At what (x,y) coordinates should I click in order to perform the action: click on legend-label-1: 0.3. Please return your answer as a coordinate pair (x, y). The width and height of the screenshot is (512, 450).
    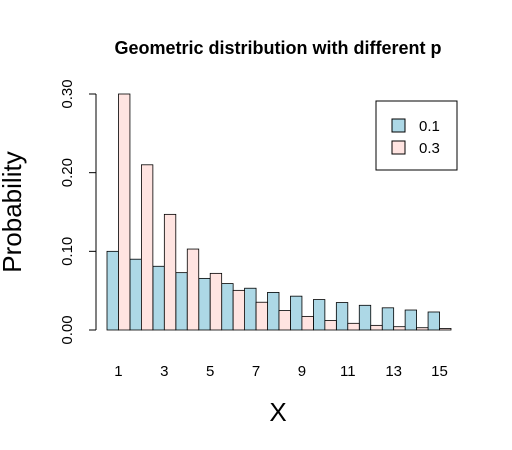
    Looking at the image, I should click on (429, 148).